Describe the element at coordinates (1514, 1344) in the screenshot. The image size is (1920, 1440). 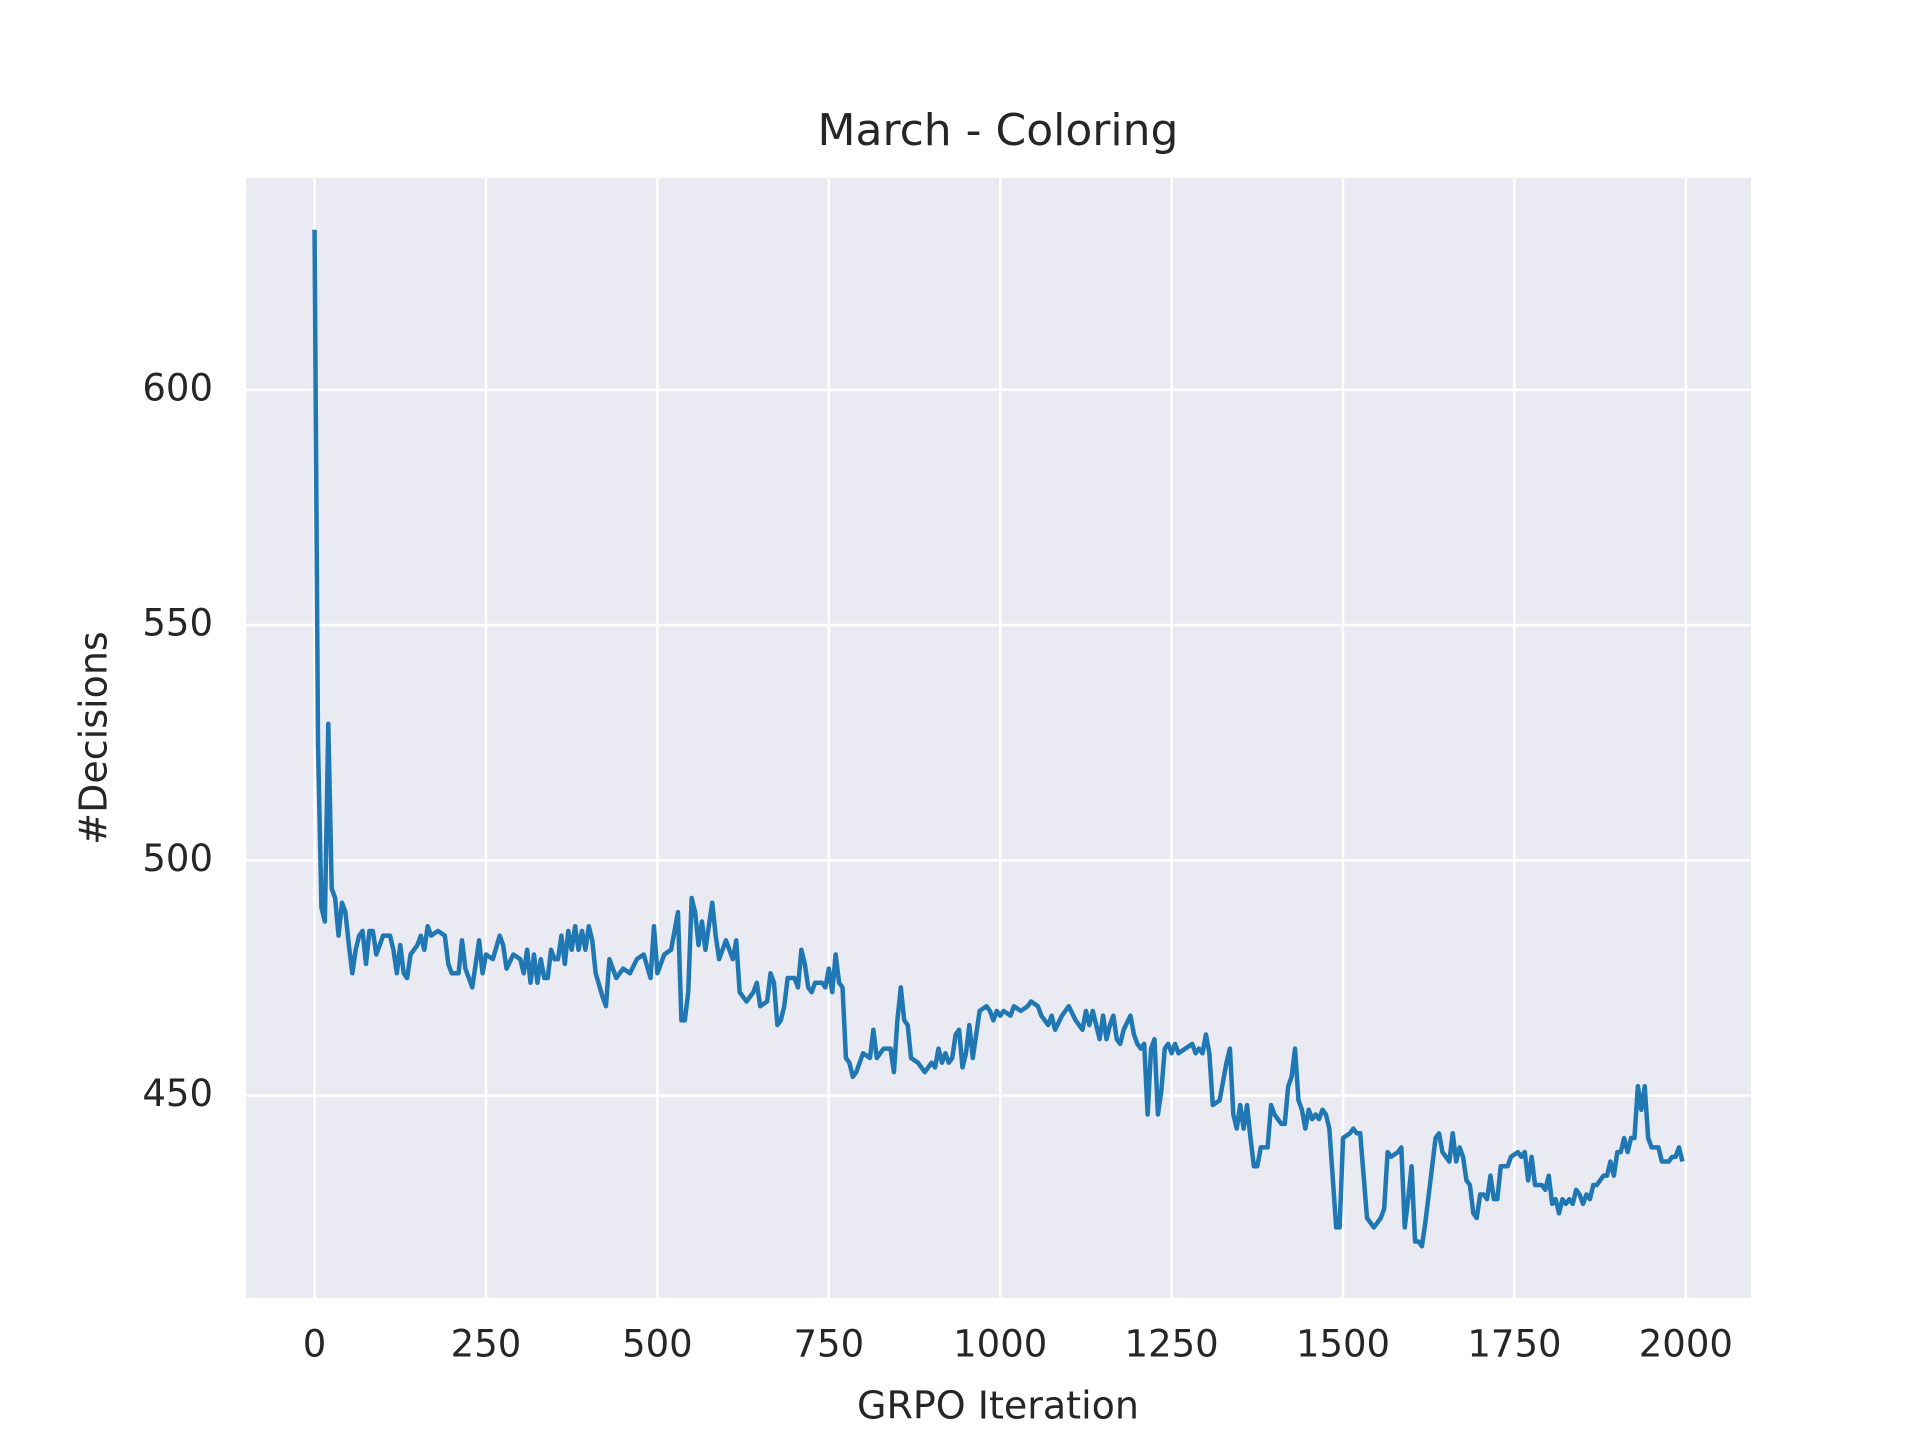
I see `x-tick-label: 1750` at that location.